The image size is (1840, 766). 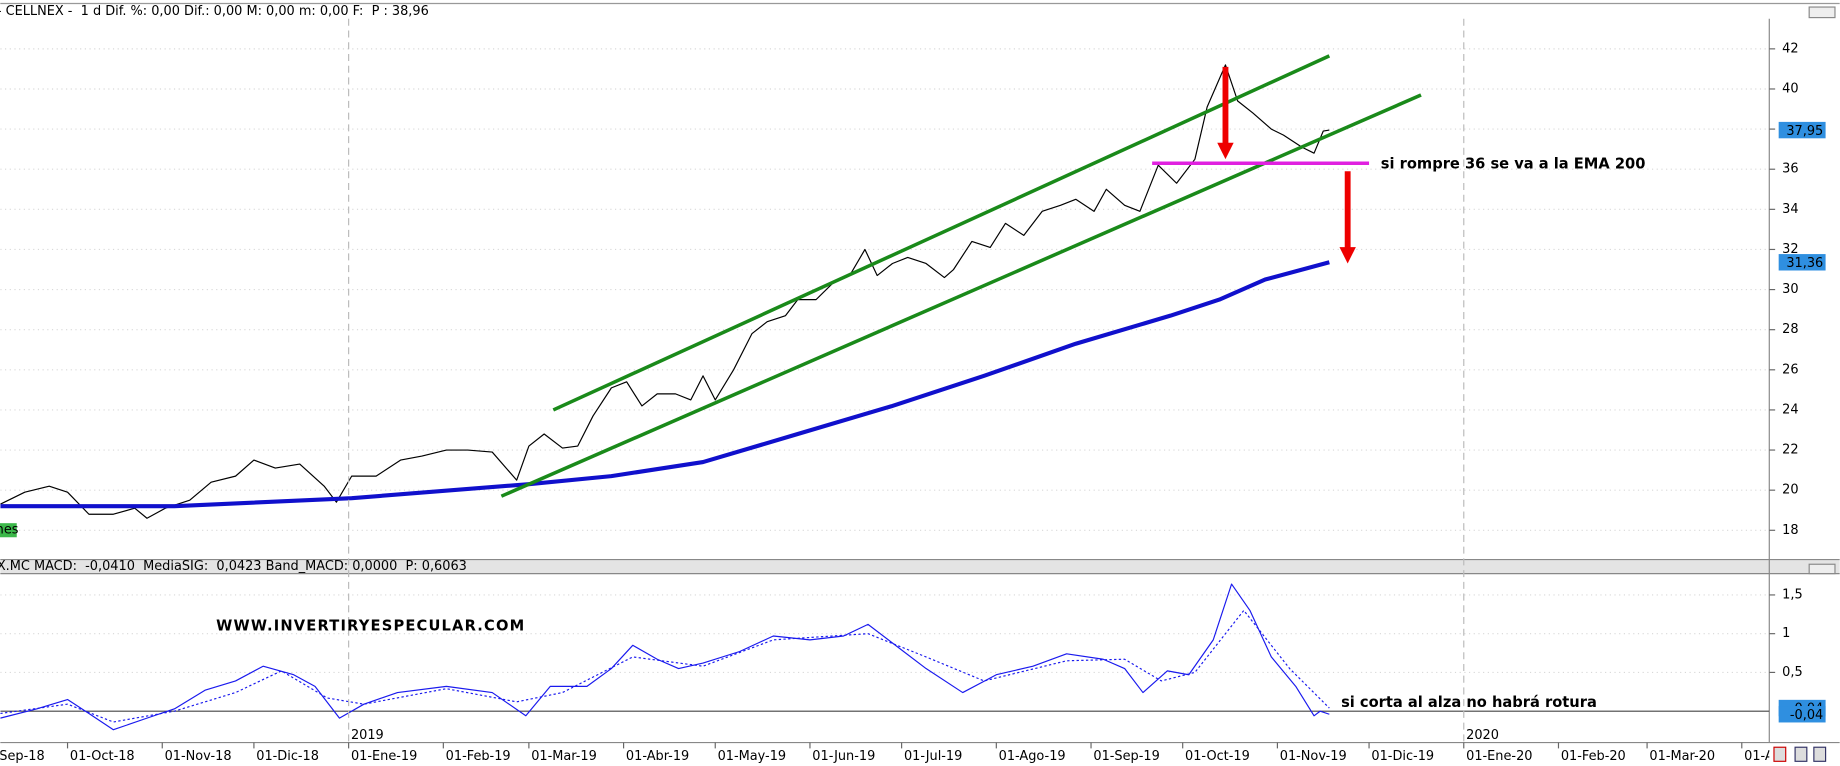 What do you see at coordinates (1790, 88) in the screenshot?
I see `y-tick-label: 40` at bounding box center [1790, 88].